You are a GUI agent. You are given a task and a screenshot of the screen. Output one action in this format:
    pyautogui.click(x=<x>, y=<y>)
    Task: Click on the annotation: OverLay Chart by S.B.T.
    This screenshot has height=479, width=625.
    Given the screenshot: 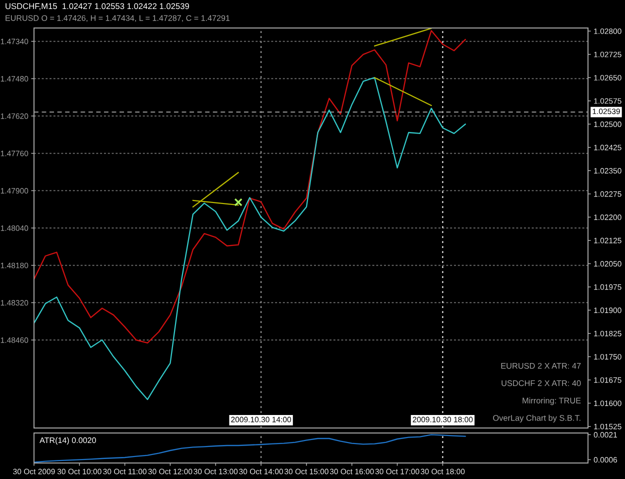 What is the action you would take?
    pyautogui.click(x=536, y=418)
    